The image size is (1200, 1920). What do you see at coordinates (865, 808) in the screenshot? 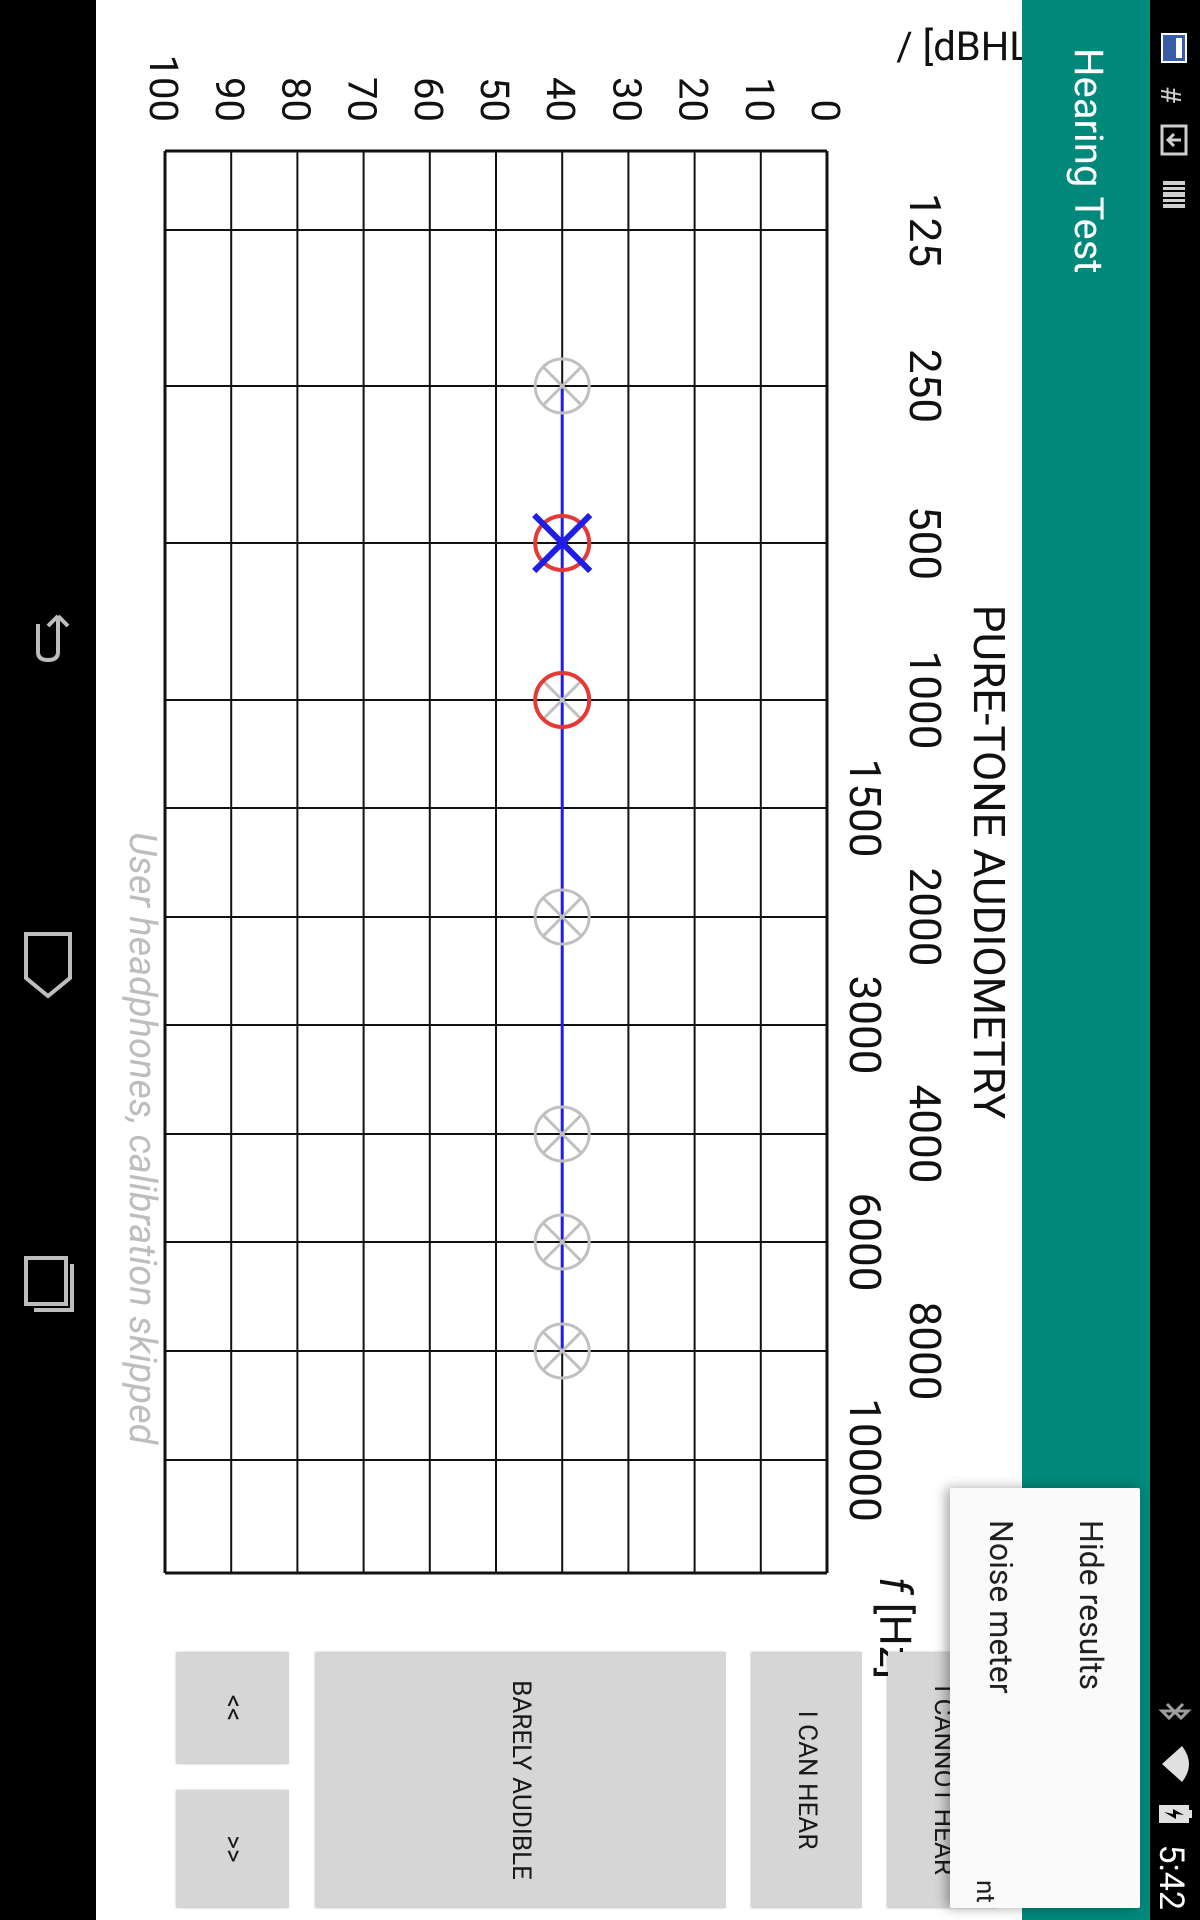
I see `x-tick-label: 1500` at bounding box center [865, 808].